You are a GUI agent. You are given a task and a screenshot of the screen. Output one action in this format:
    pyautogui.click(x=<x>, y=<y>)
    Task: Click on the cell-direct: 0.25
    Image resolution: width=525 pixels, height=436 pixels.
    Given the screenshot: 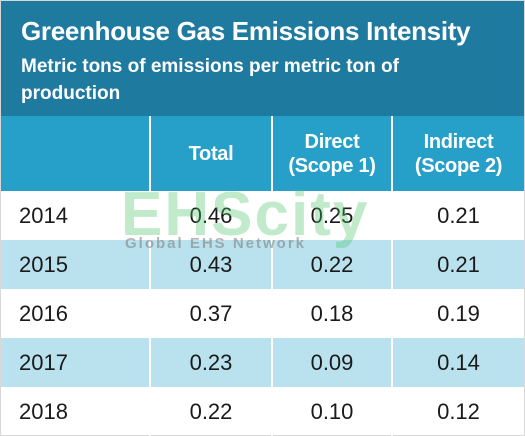 What is the action you would take?
    pyautogui.click(x=332, y=215)
    